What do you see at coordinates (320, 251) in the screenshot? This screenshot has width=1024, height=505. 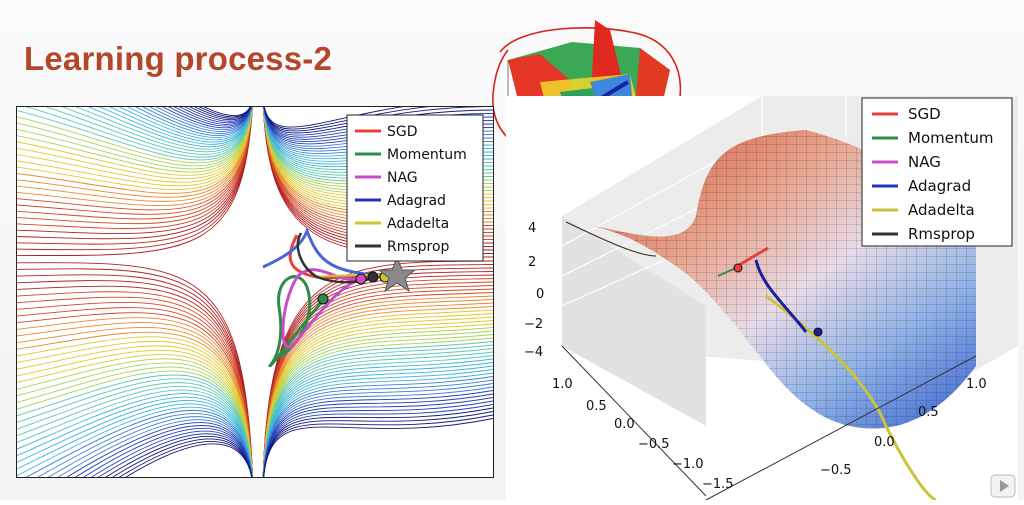 I see `path-adagrad` at bounding box center [320, 251].